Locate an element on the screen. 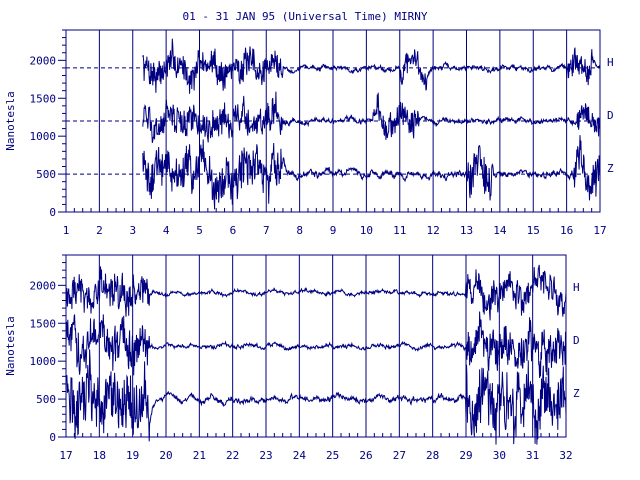 Image resolution: width=640 pixels, height=480 pixels. x-tick-label: 31 is located at coordinates (532, 455).